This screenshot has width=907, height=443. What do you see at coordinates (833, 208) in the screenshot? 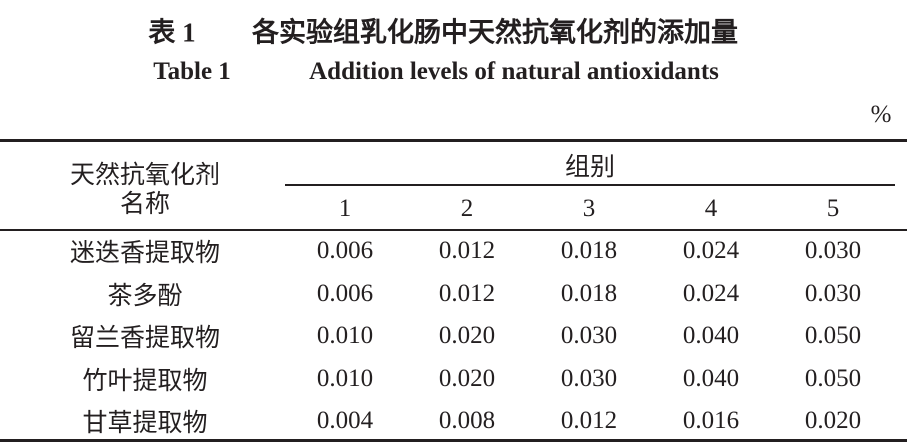
I see `column-header: 5` at bounding box center [833, 208].